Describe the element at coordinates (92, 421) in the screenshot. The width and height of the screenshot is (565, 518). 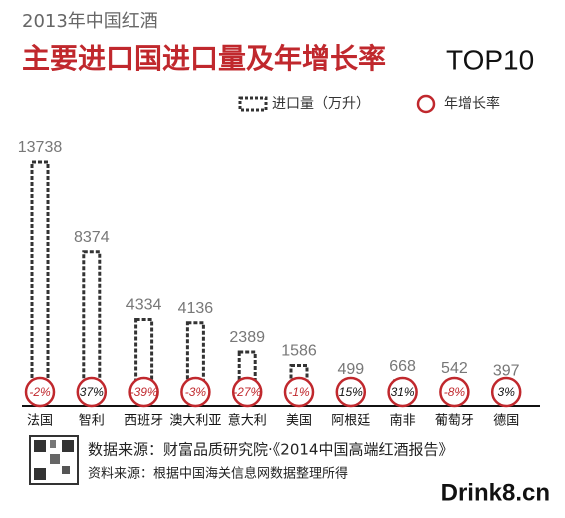
I see `x-tick-label: 智利` at that location.